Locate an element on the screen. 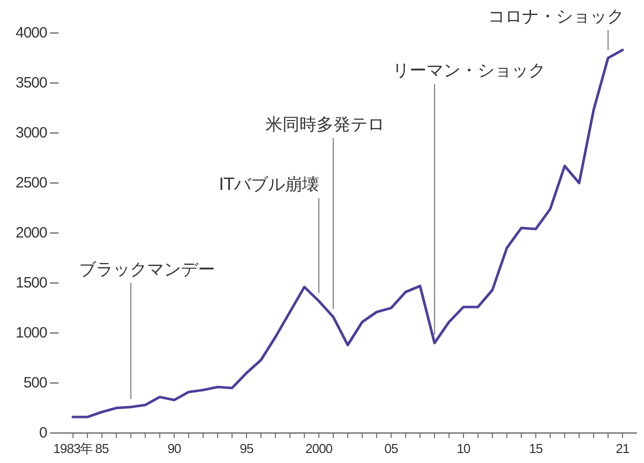  y-tick-label: 2000 is located at coordinates (32, 233).